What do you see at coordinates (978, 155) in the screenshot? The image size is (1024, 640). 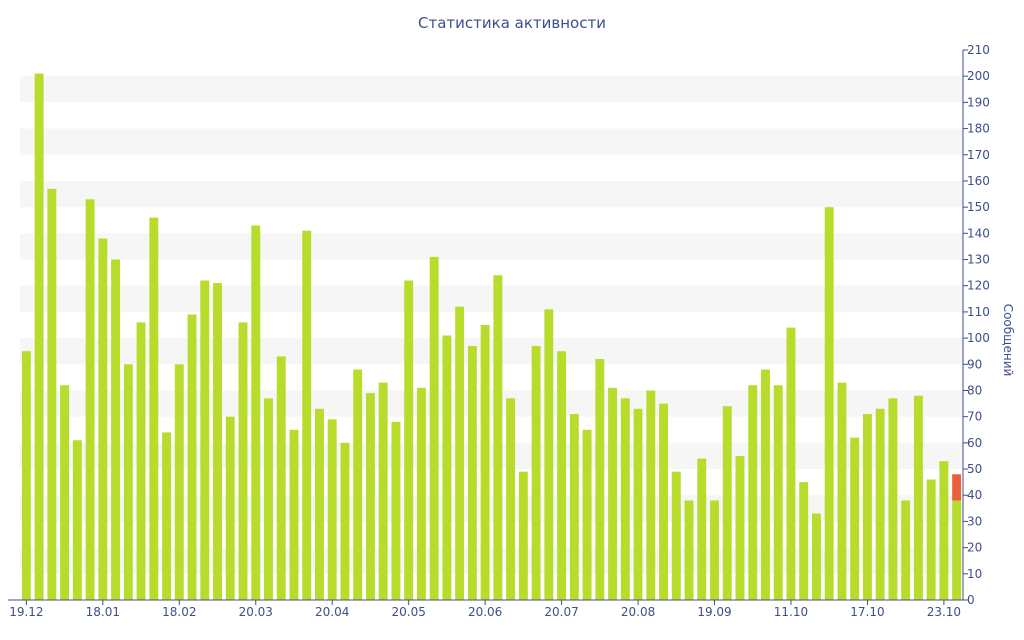 I see `y-tick-label: 170` at bounding box center [978, 155].